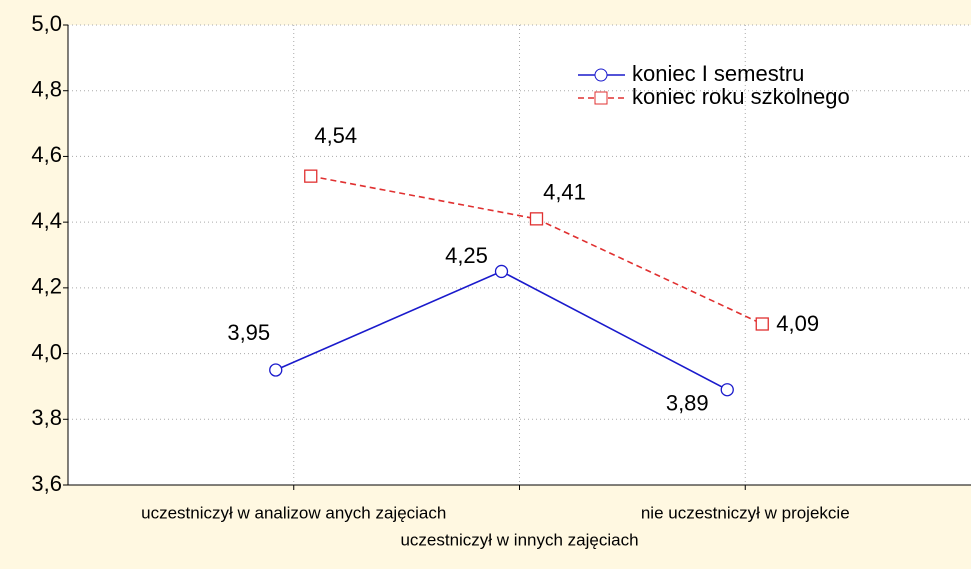 The width and height of the screenshot is (971, 569). What do you see at coordinates (745, 512) in the screenshot?
I see `x-tick-label: nie uczestniczył w projekcie` at bounding box center [745, 512].